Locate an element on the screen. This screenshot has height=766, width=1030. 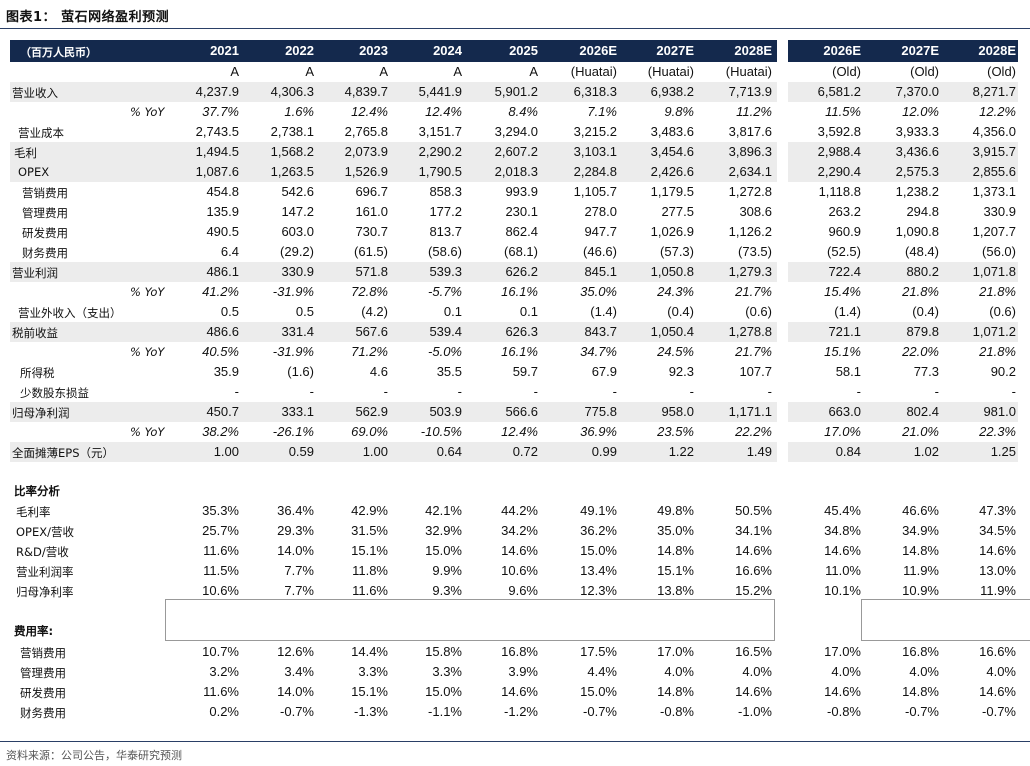
table-cell: 880.2 is located at coordinates (922, 271).